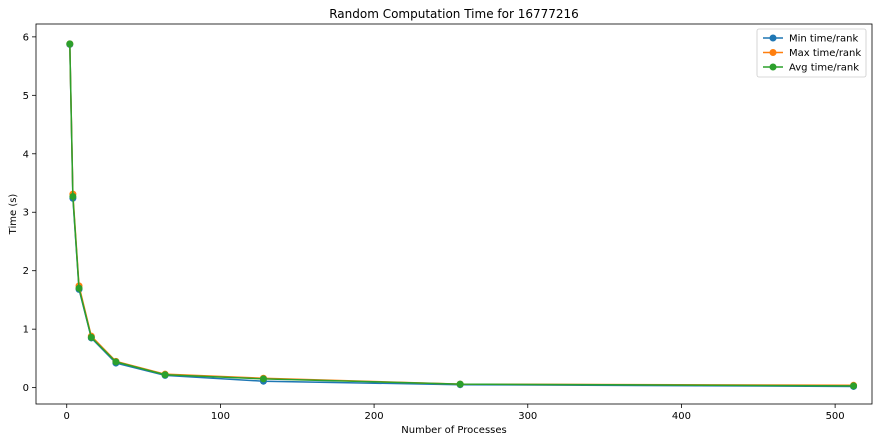  What do you see at coordinates (374, 416) in the screenshot?
I see `x-tick-label: 200` at bounding box center [374, 416].